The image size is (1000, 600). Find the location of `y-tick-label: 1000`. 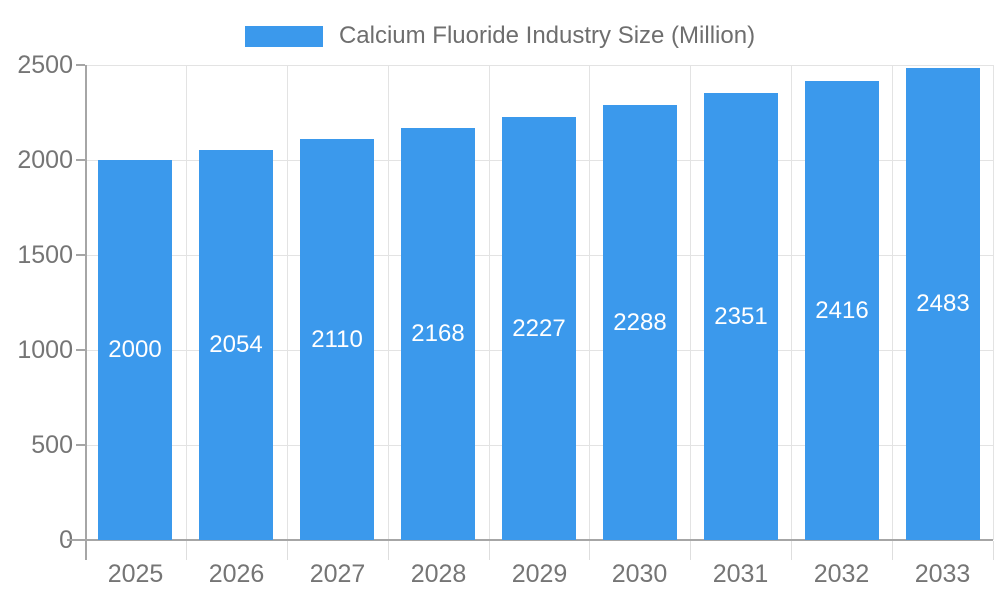

y-tick-label: 1000 is located at coordinates (45, 350).